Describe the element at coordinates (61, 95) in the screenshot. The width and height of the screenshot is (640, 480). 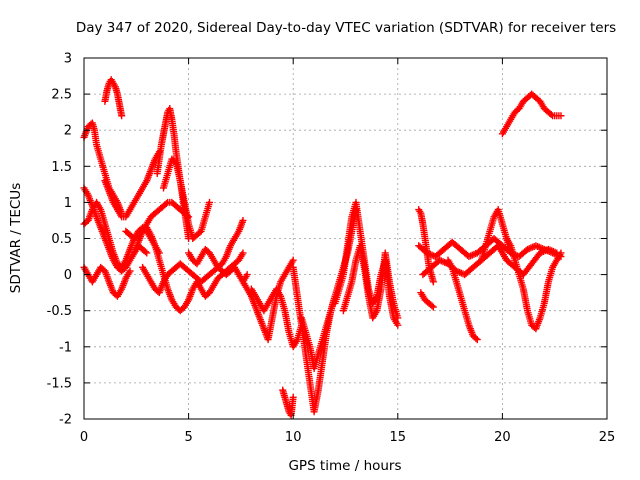
I see `y-tick-label: 2.5` at that location.